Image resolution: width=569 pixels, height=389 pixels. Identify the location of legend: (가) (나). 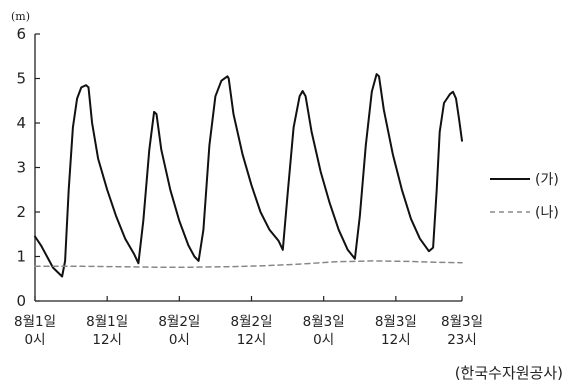
(524, 196).